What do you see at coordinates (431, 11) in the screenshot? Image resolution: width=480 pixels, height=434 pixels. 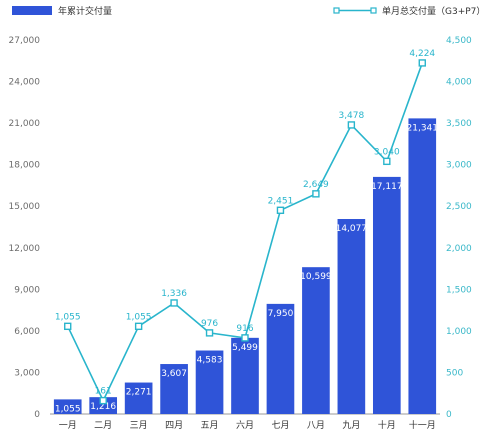 I see `legend-label-line: 单月总交付量（G3+P7）` at bounding box center [431, 11].